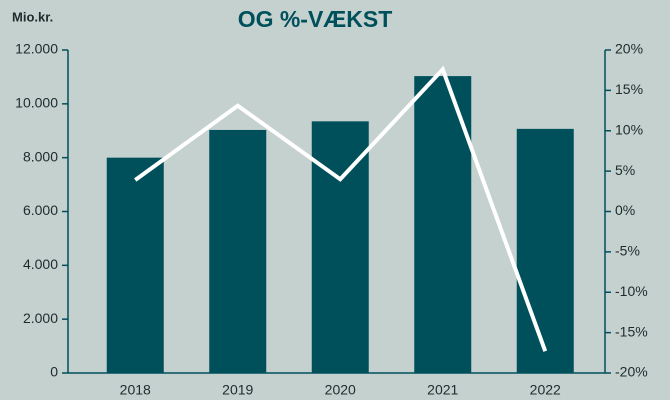  I want to click on y-tick-label: 4.000, so click(40, 264).